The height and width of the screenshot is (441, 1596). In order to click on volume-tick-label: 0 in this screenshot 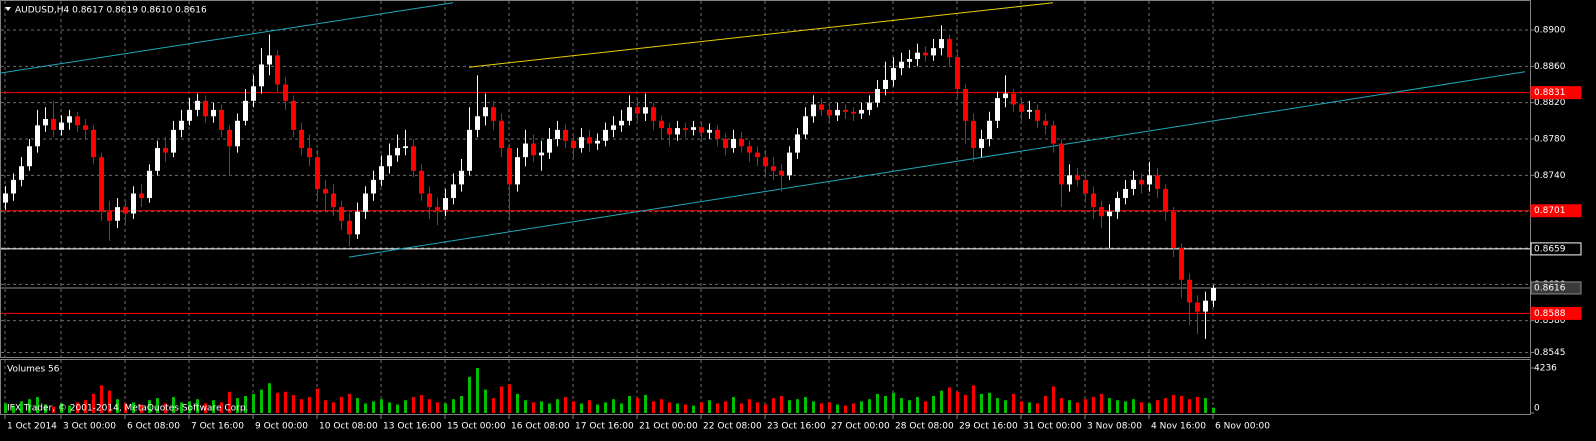, I will do `click(1537, 409)`.